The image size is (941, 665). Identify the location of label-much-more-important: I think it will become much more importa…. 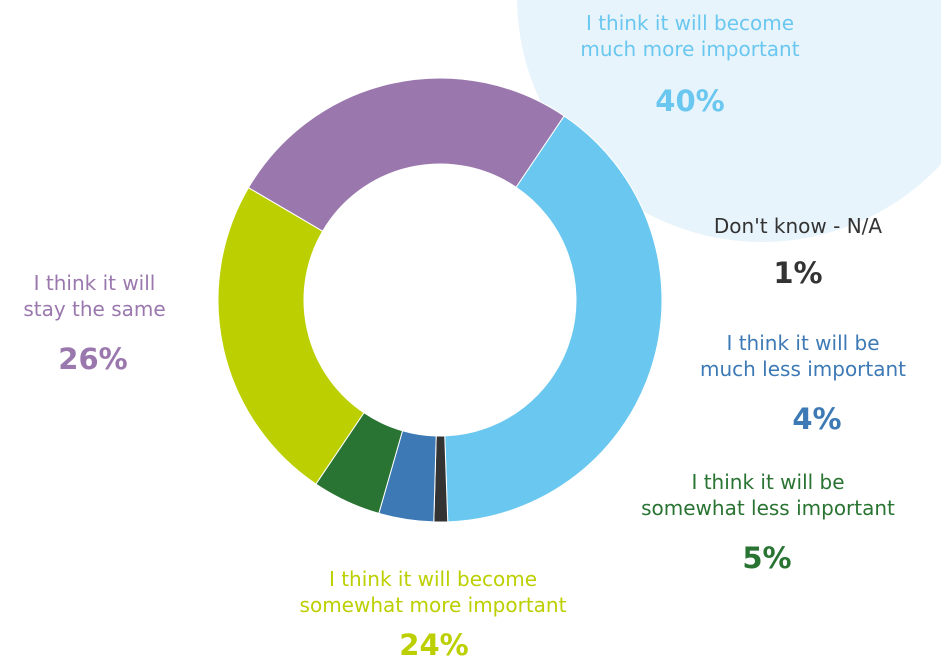
(690, 36).